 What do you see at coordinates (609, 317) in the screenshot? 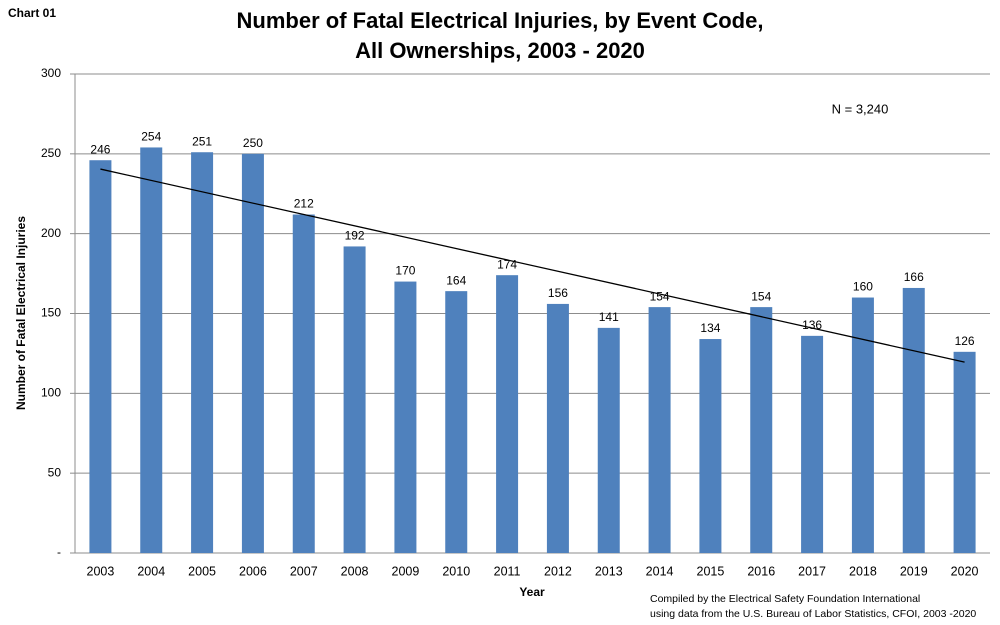
I see `data-label: 141` at bounding box center [609, 317].